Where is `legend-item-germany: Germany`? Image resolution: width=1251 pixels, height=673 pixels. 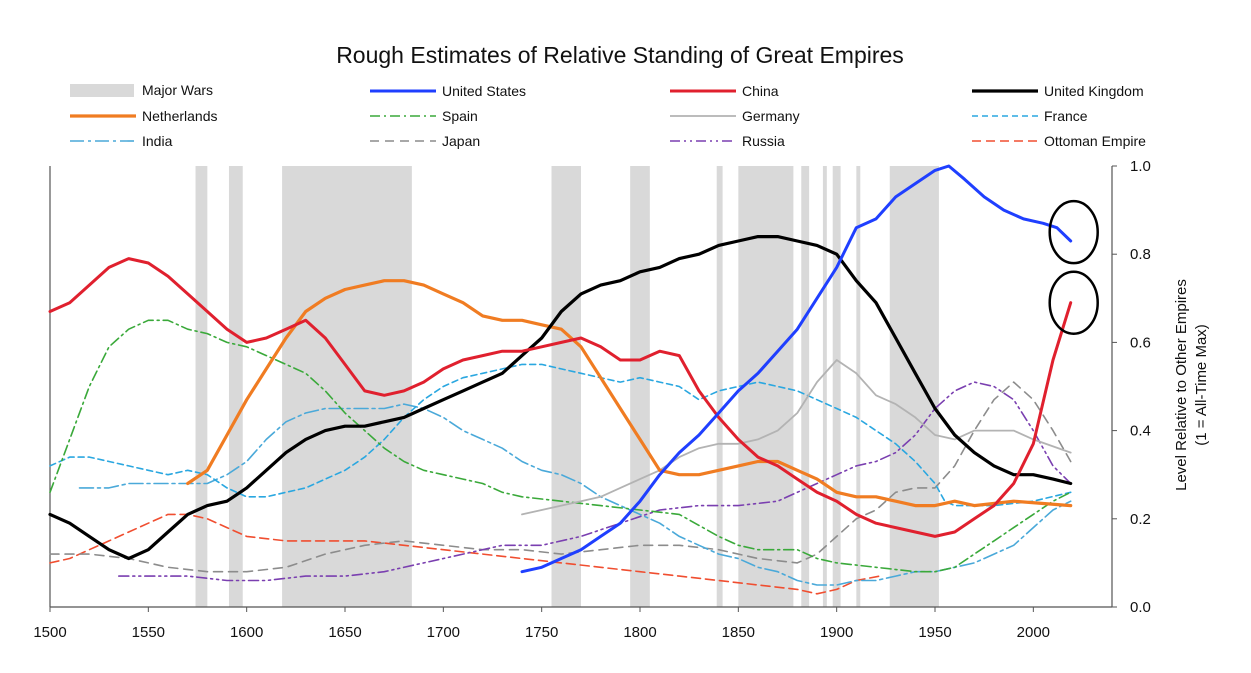 legend-item-germany: Germany is located at coordinates (735, 116).